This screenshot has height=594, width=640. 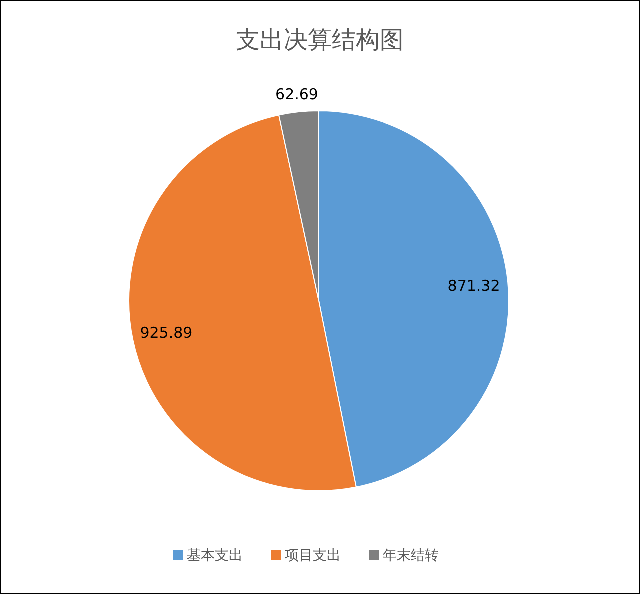 I want to click on data-label: 62.69, so click(x=297, y=94).